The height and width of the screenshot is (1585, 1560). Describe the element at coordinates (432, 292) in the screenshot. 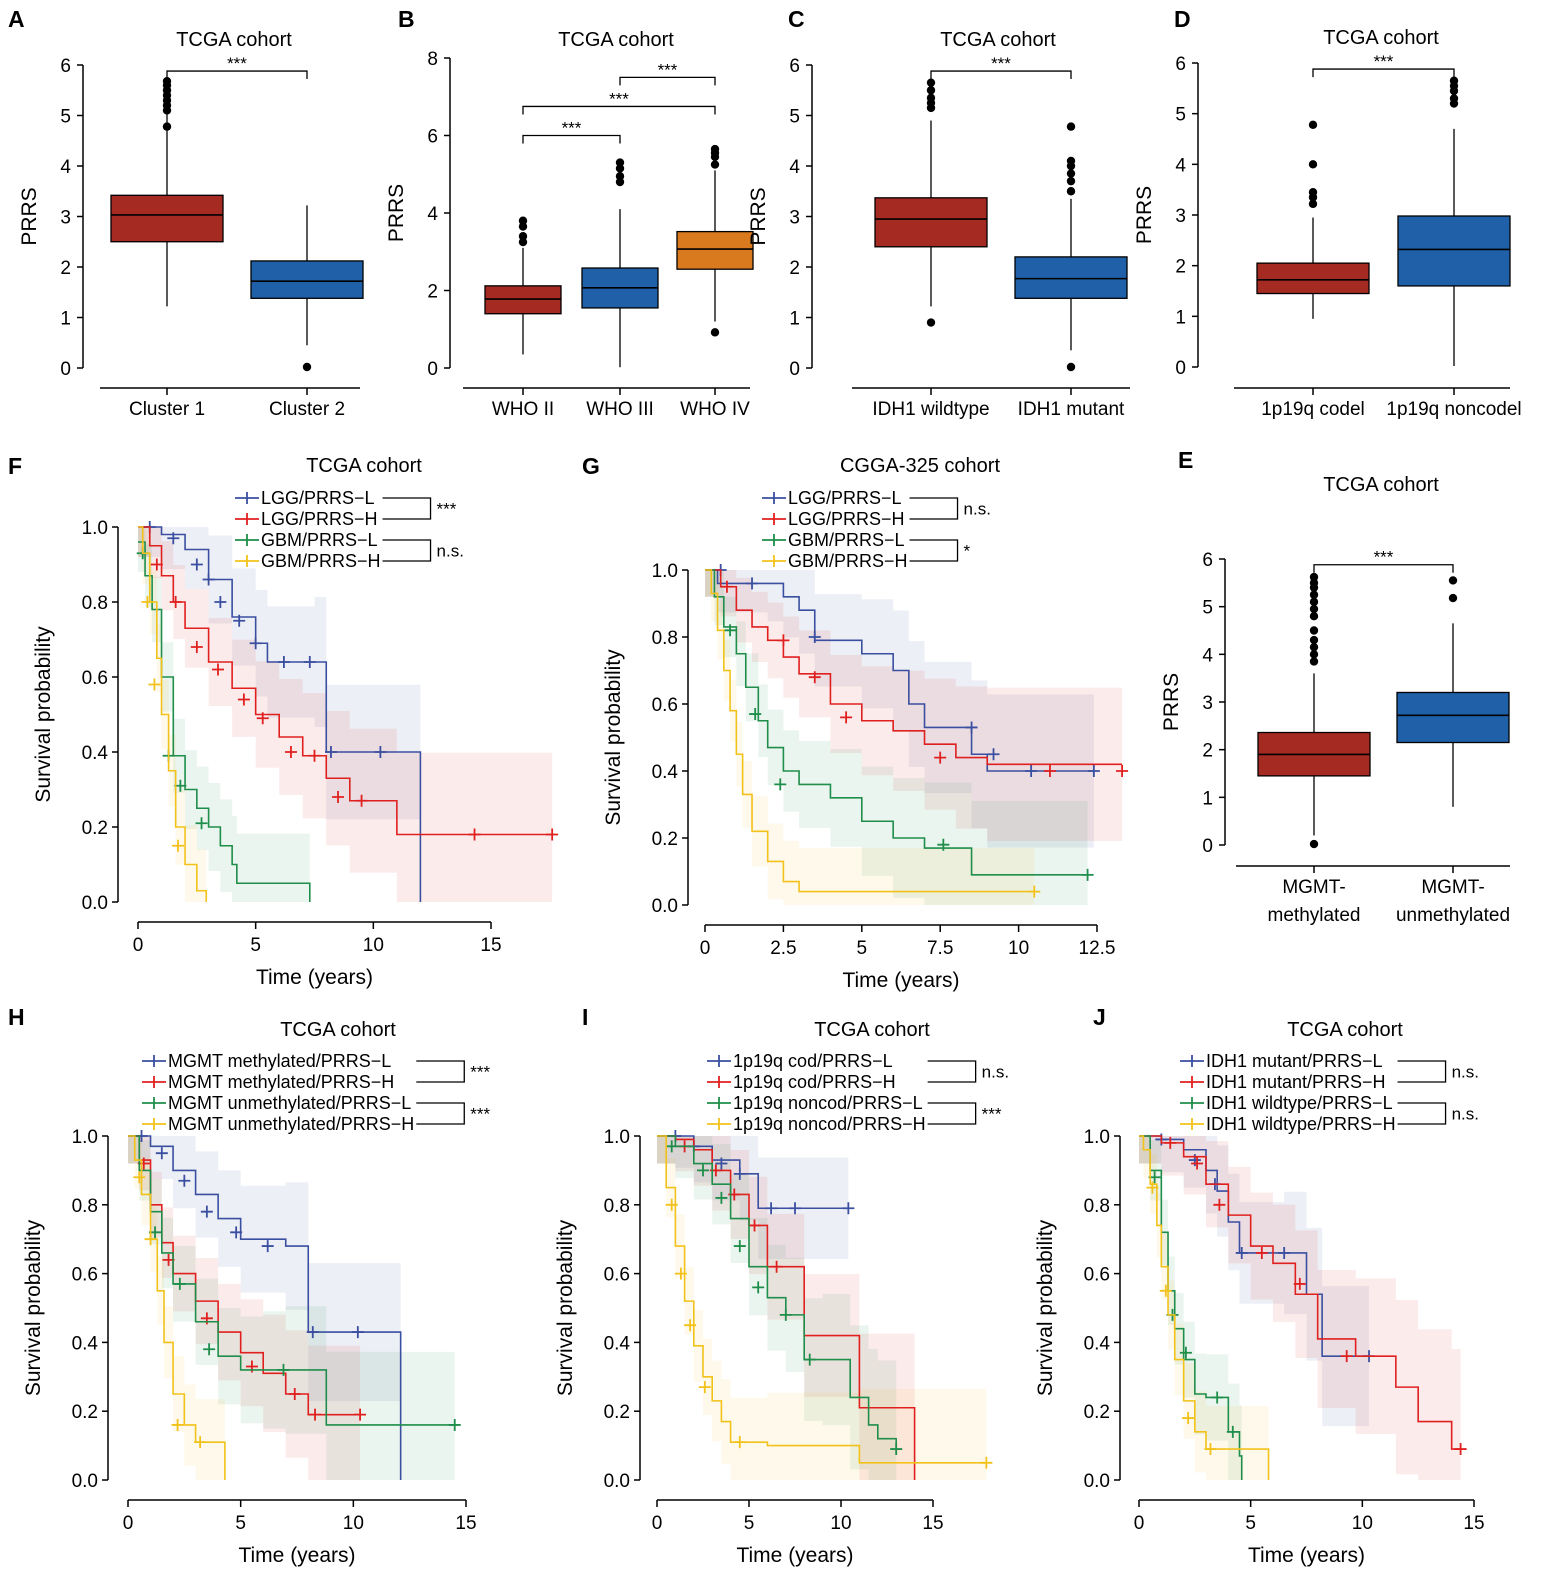

I see `y-tick-label: 2` at that location.